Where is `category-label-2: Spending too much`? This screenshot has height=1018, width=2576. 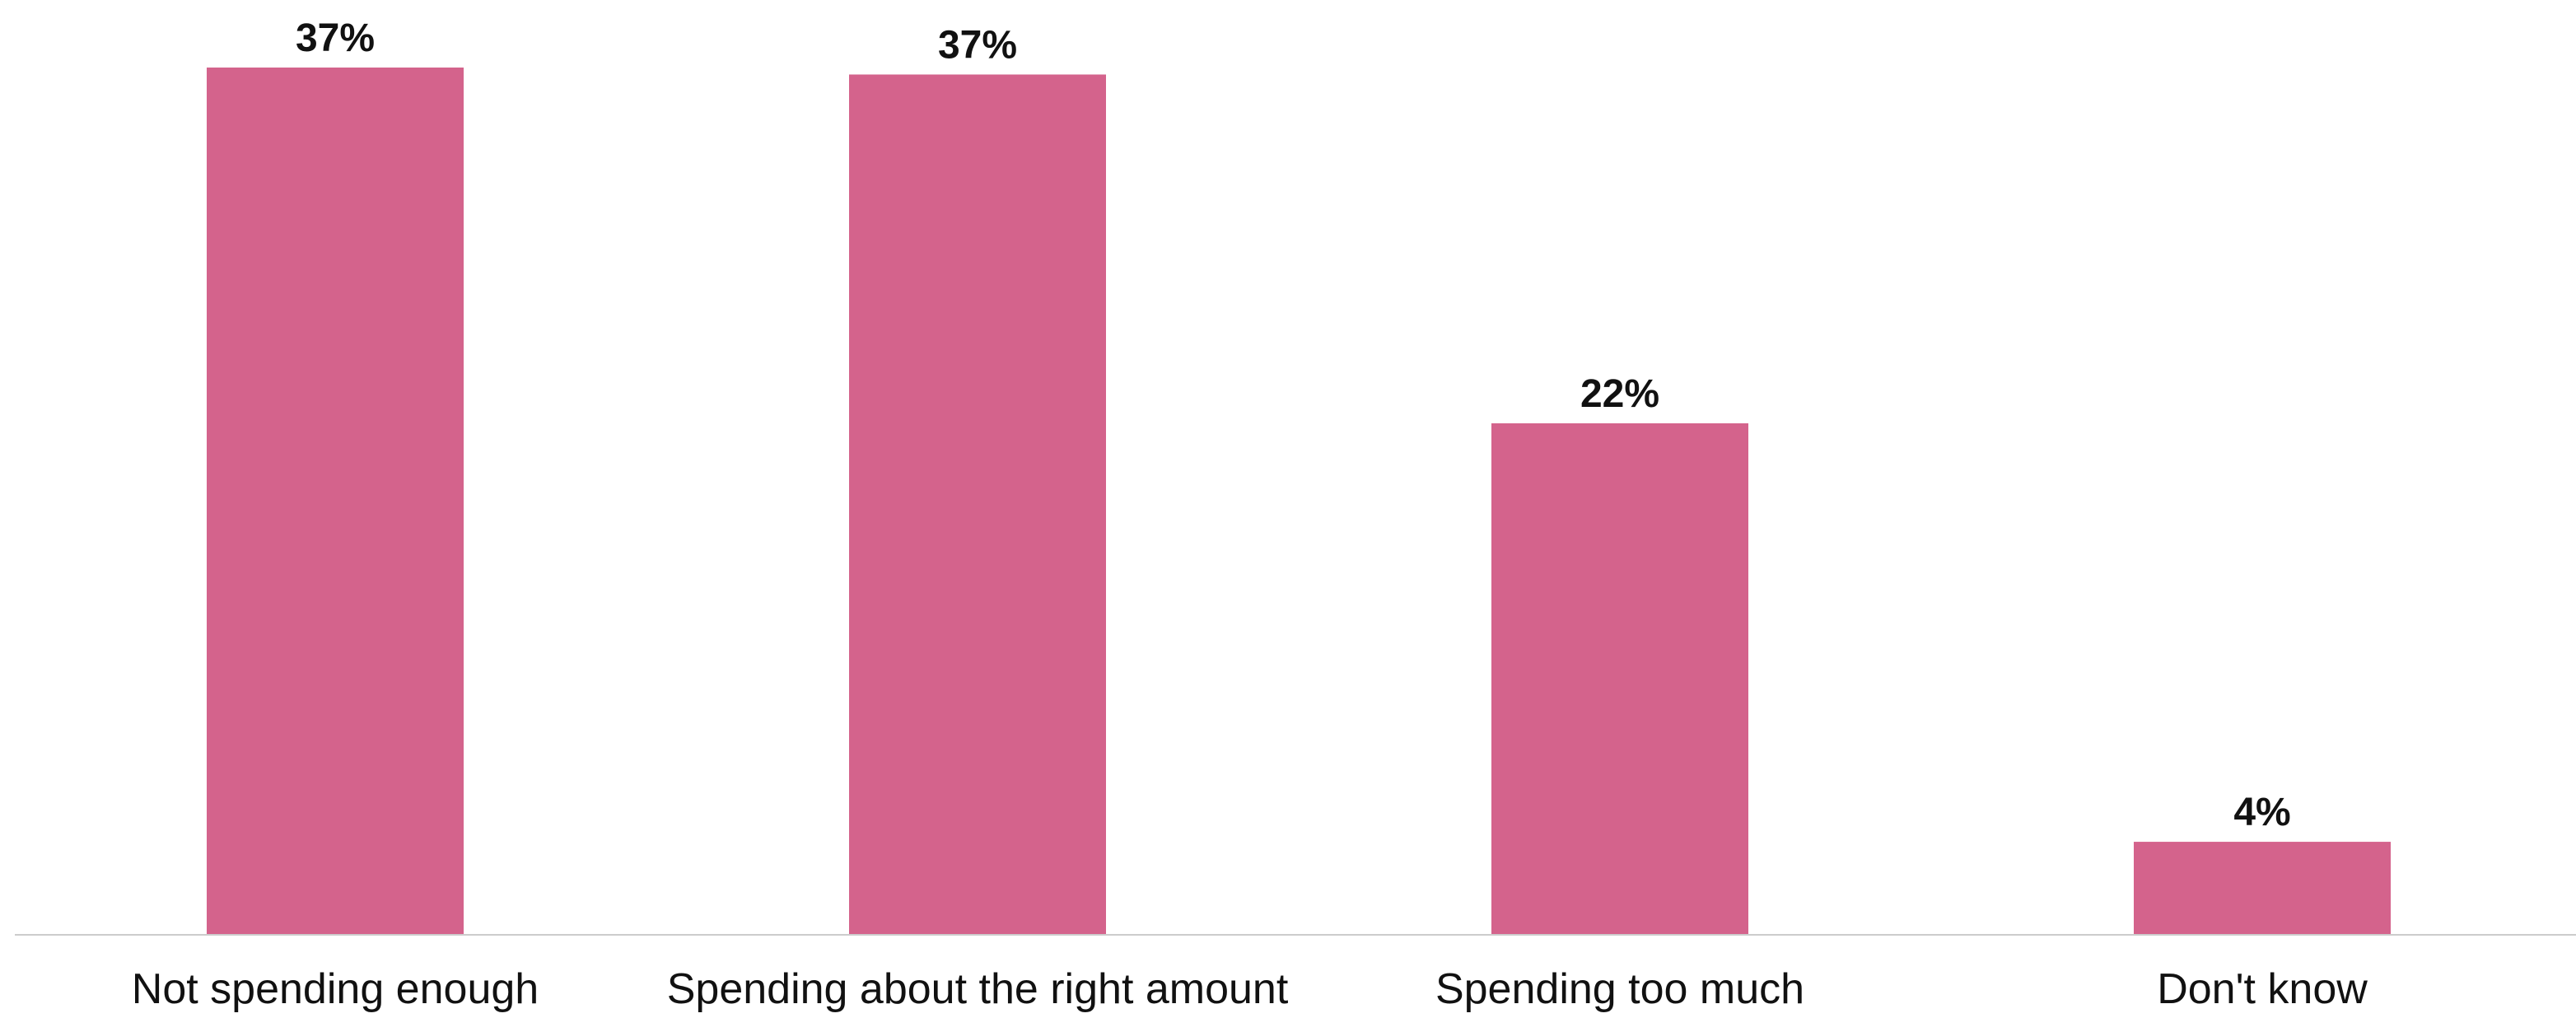
category-label-2: Spending too much is located at coordinates (1619, 989).